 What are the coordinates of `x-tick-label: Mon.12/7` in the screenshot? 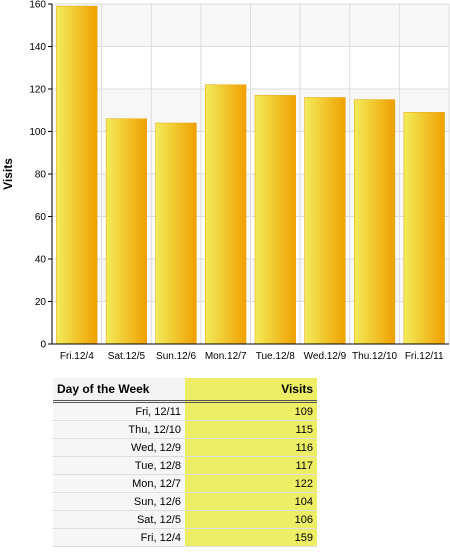 It's located at (226, 356).